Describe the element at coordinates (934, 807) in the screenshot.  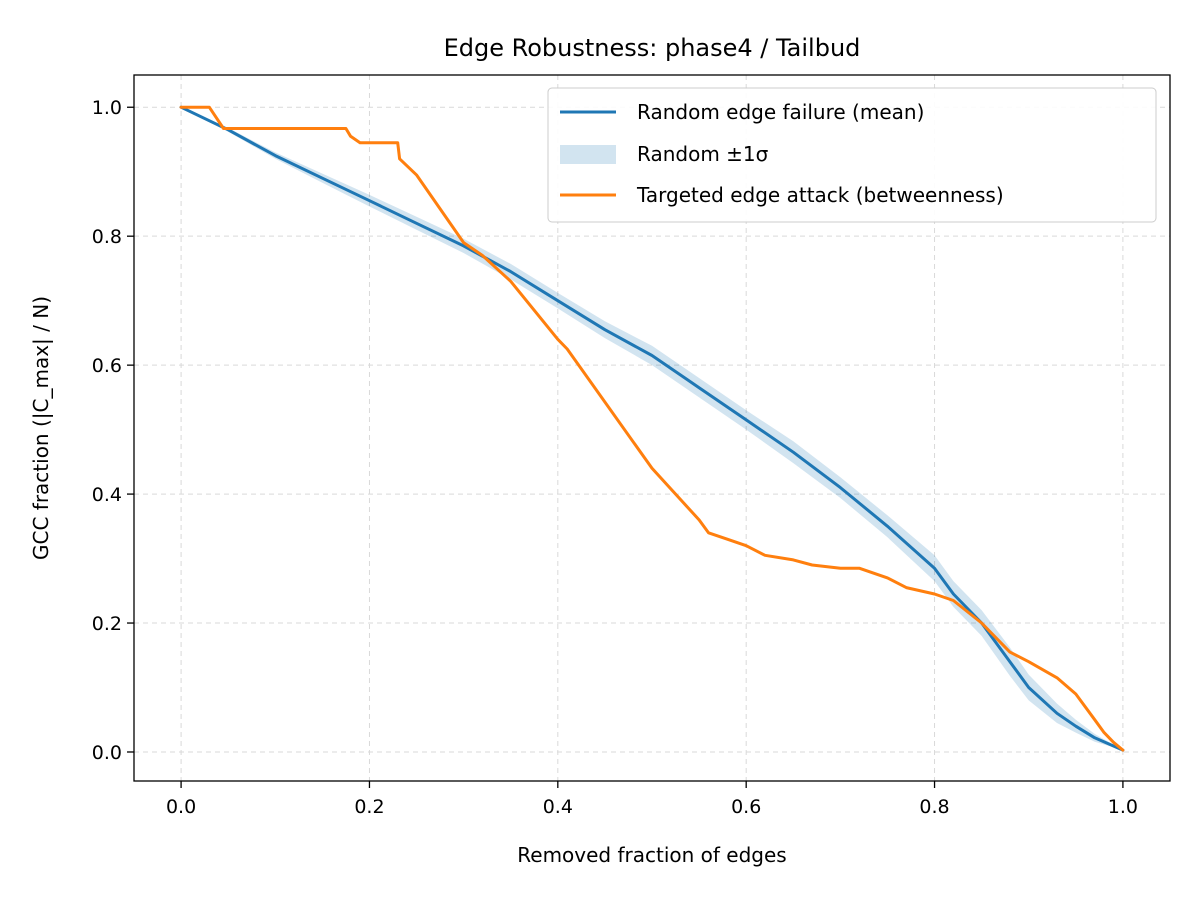
I see `x-tick-label: 0.8` at that location.